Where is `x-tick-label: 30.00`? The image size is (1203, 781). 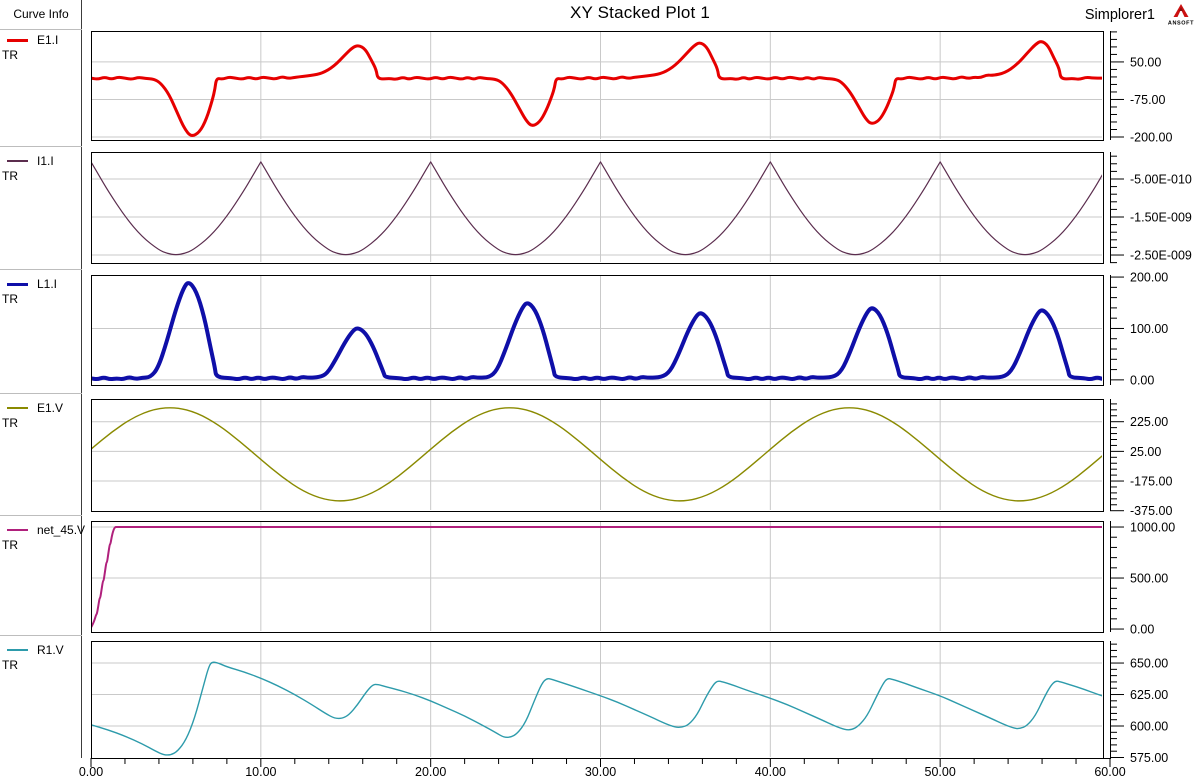
x-tick-label: 30.00 is located at coordinates (600, 772).